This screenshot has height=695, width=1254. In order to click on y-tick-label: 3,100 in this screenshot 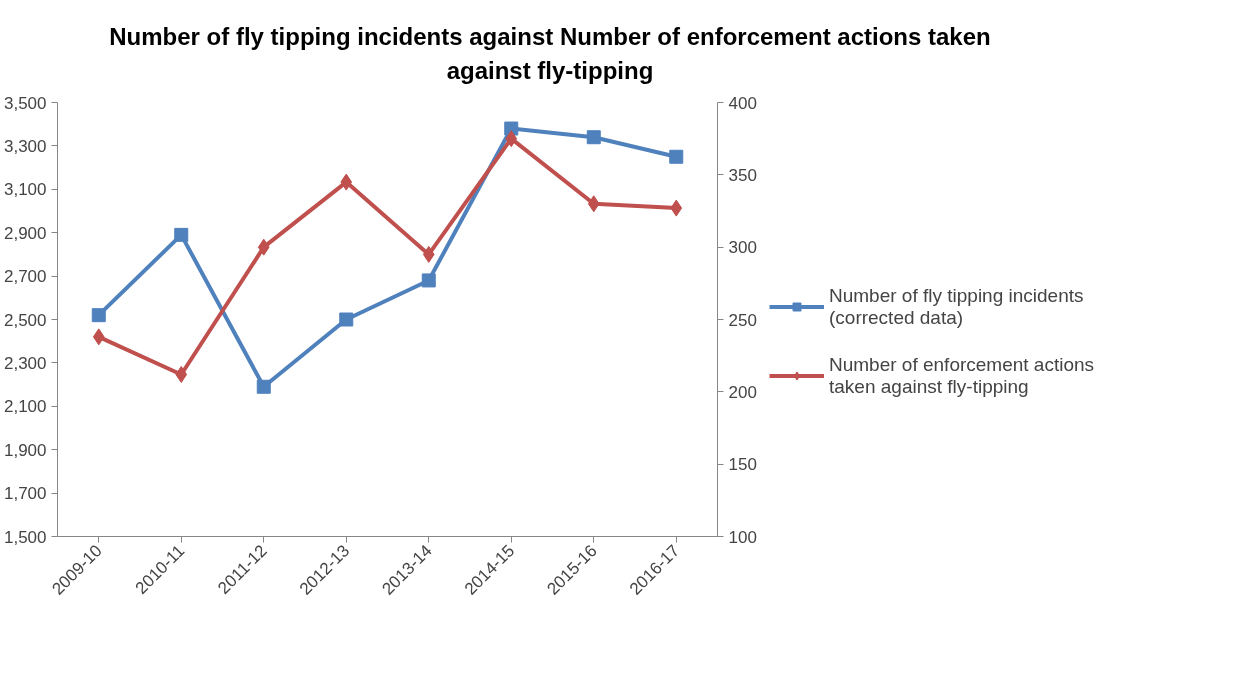, I will do `click(25, 190)`.